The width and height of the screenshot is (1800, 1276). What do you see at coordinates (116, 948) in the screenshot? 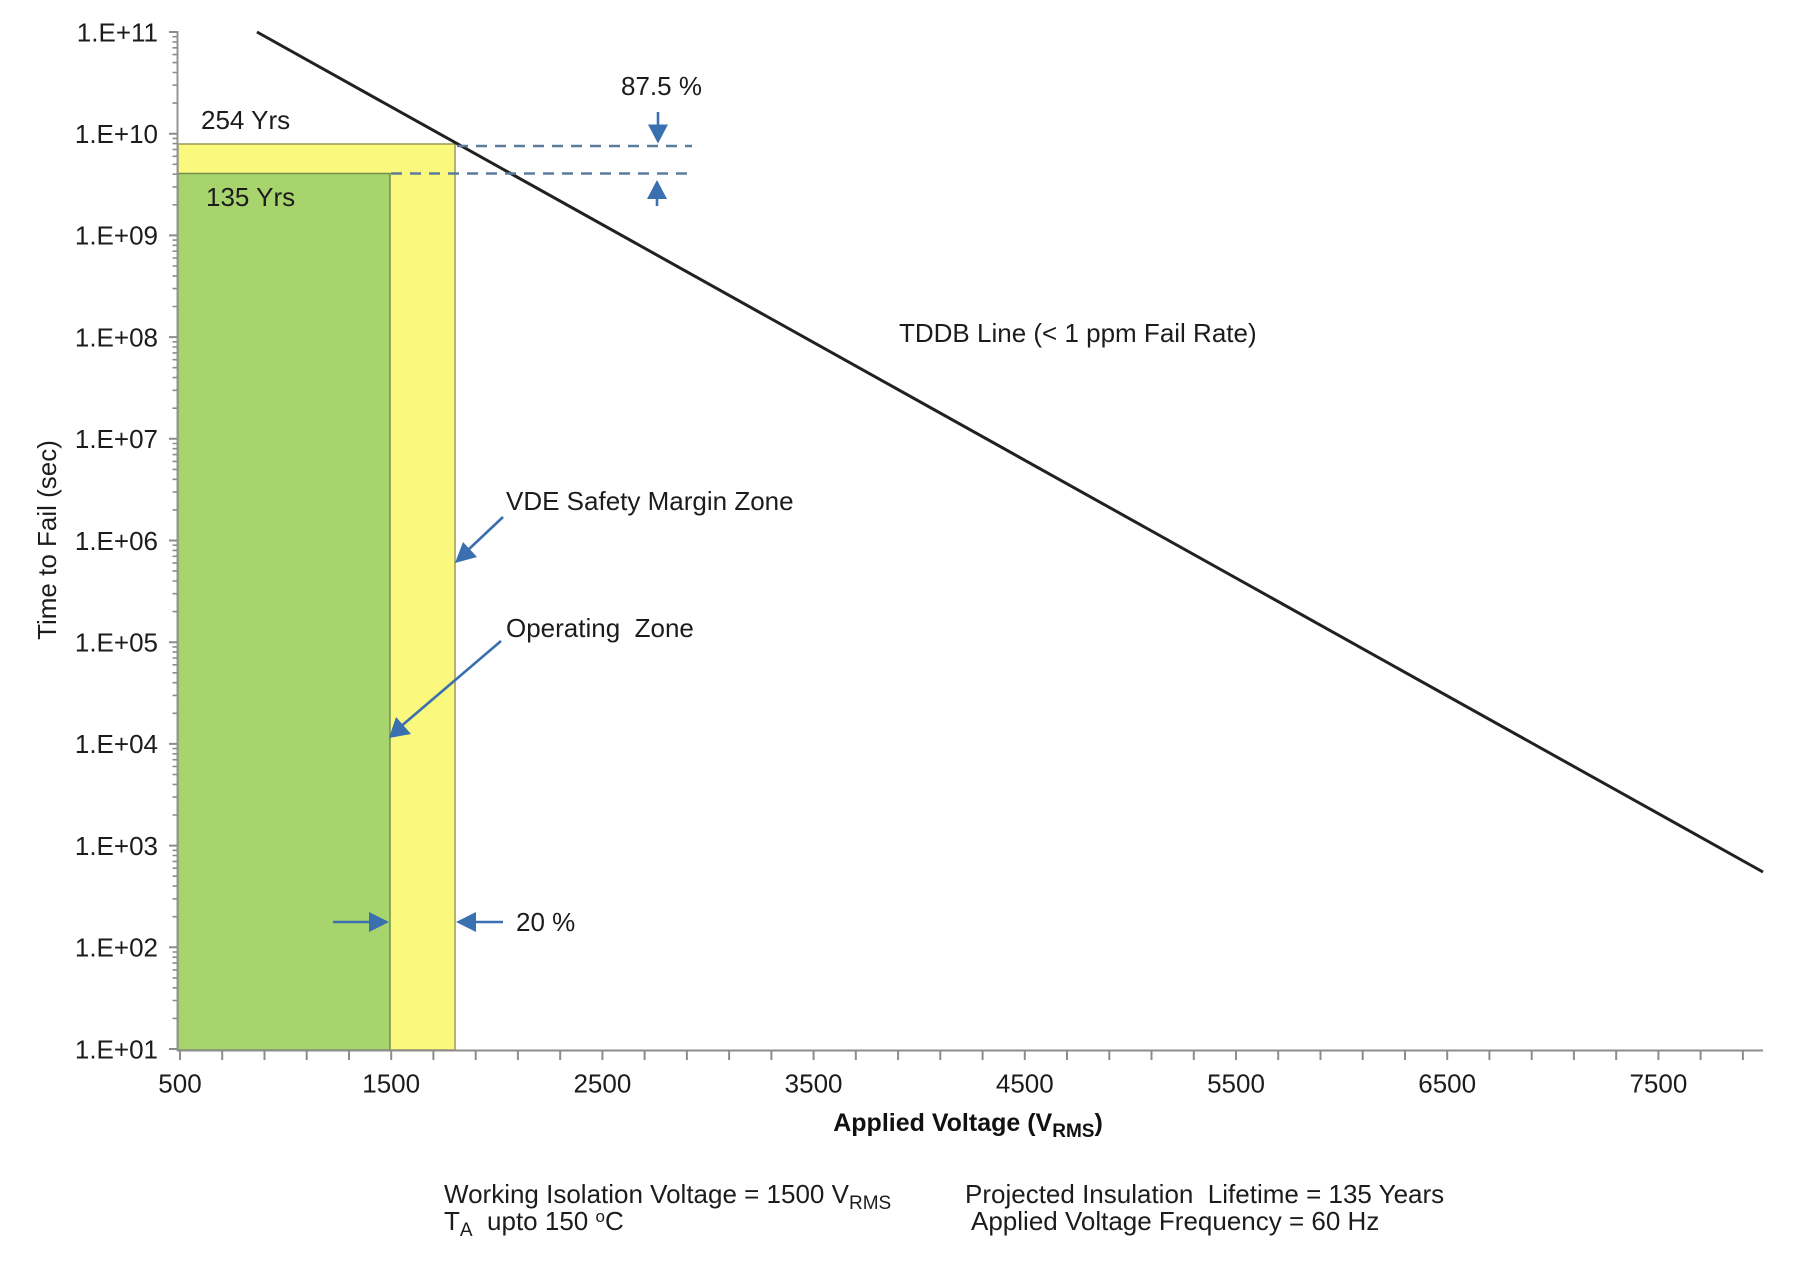
I see `svg-text: 1.E+02` at bounding box center [116, 948].